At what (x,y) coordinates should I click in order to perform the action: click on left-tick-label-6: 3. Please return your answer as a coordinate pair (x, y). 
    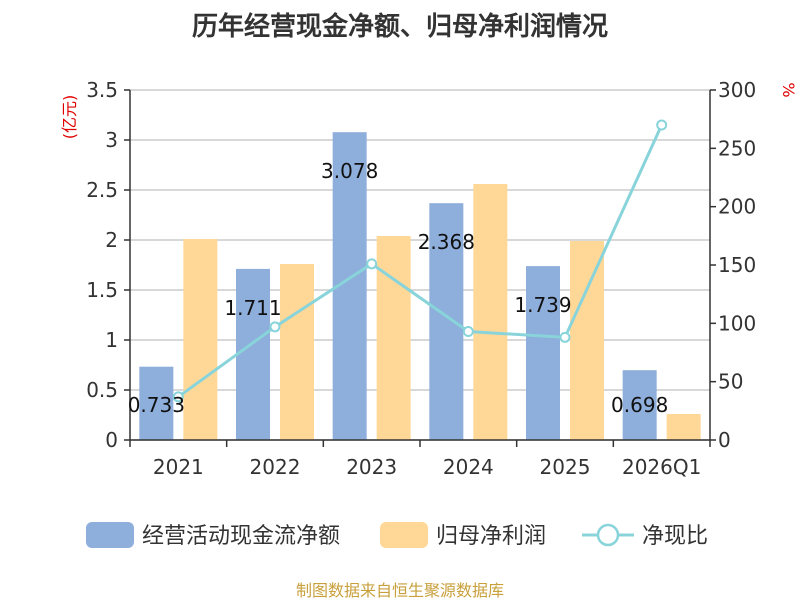
    Looking at the image, I should click on (111, 140).